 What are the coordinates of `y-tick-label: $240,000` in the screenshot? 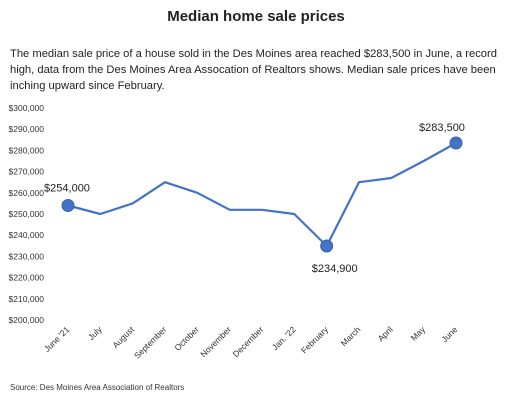 It's located at (27, 235).